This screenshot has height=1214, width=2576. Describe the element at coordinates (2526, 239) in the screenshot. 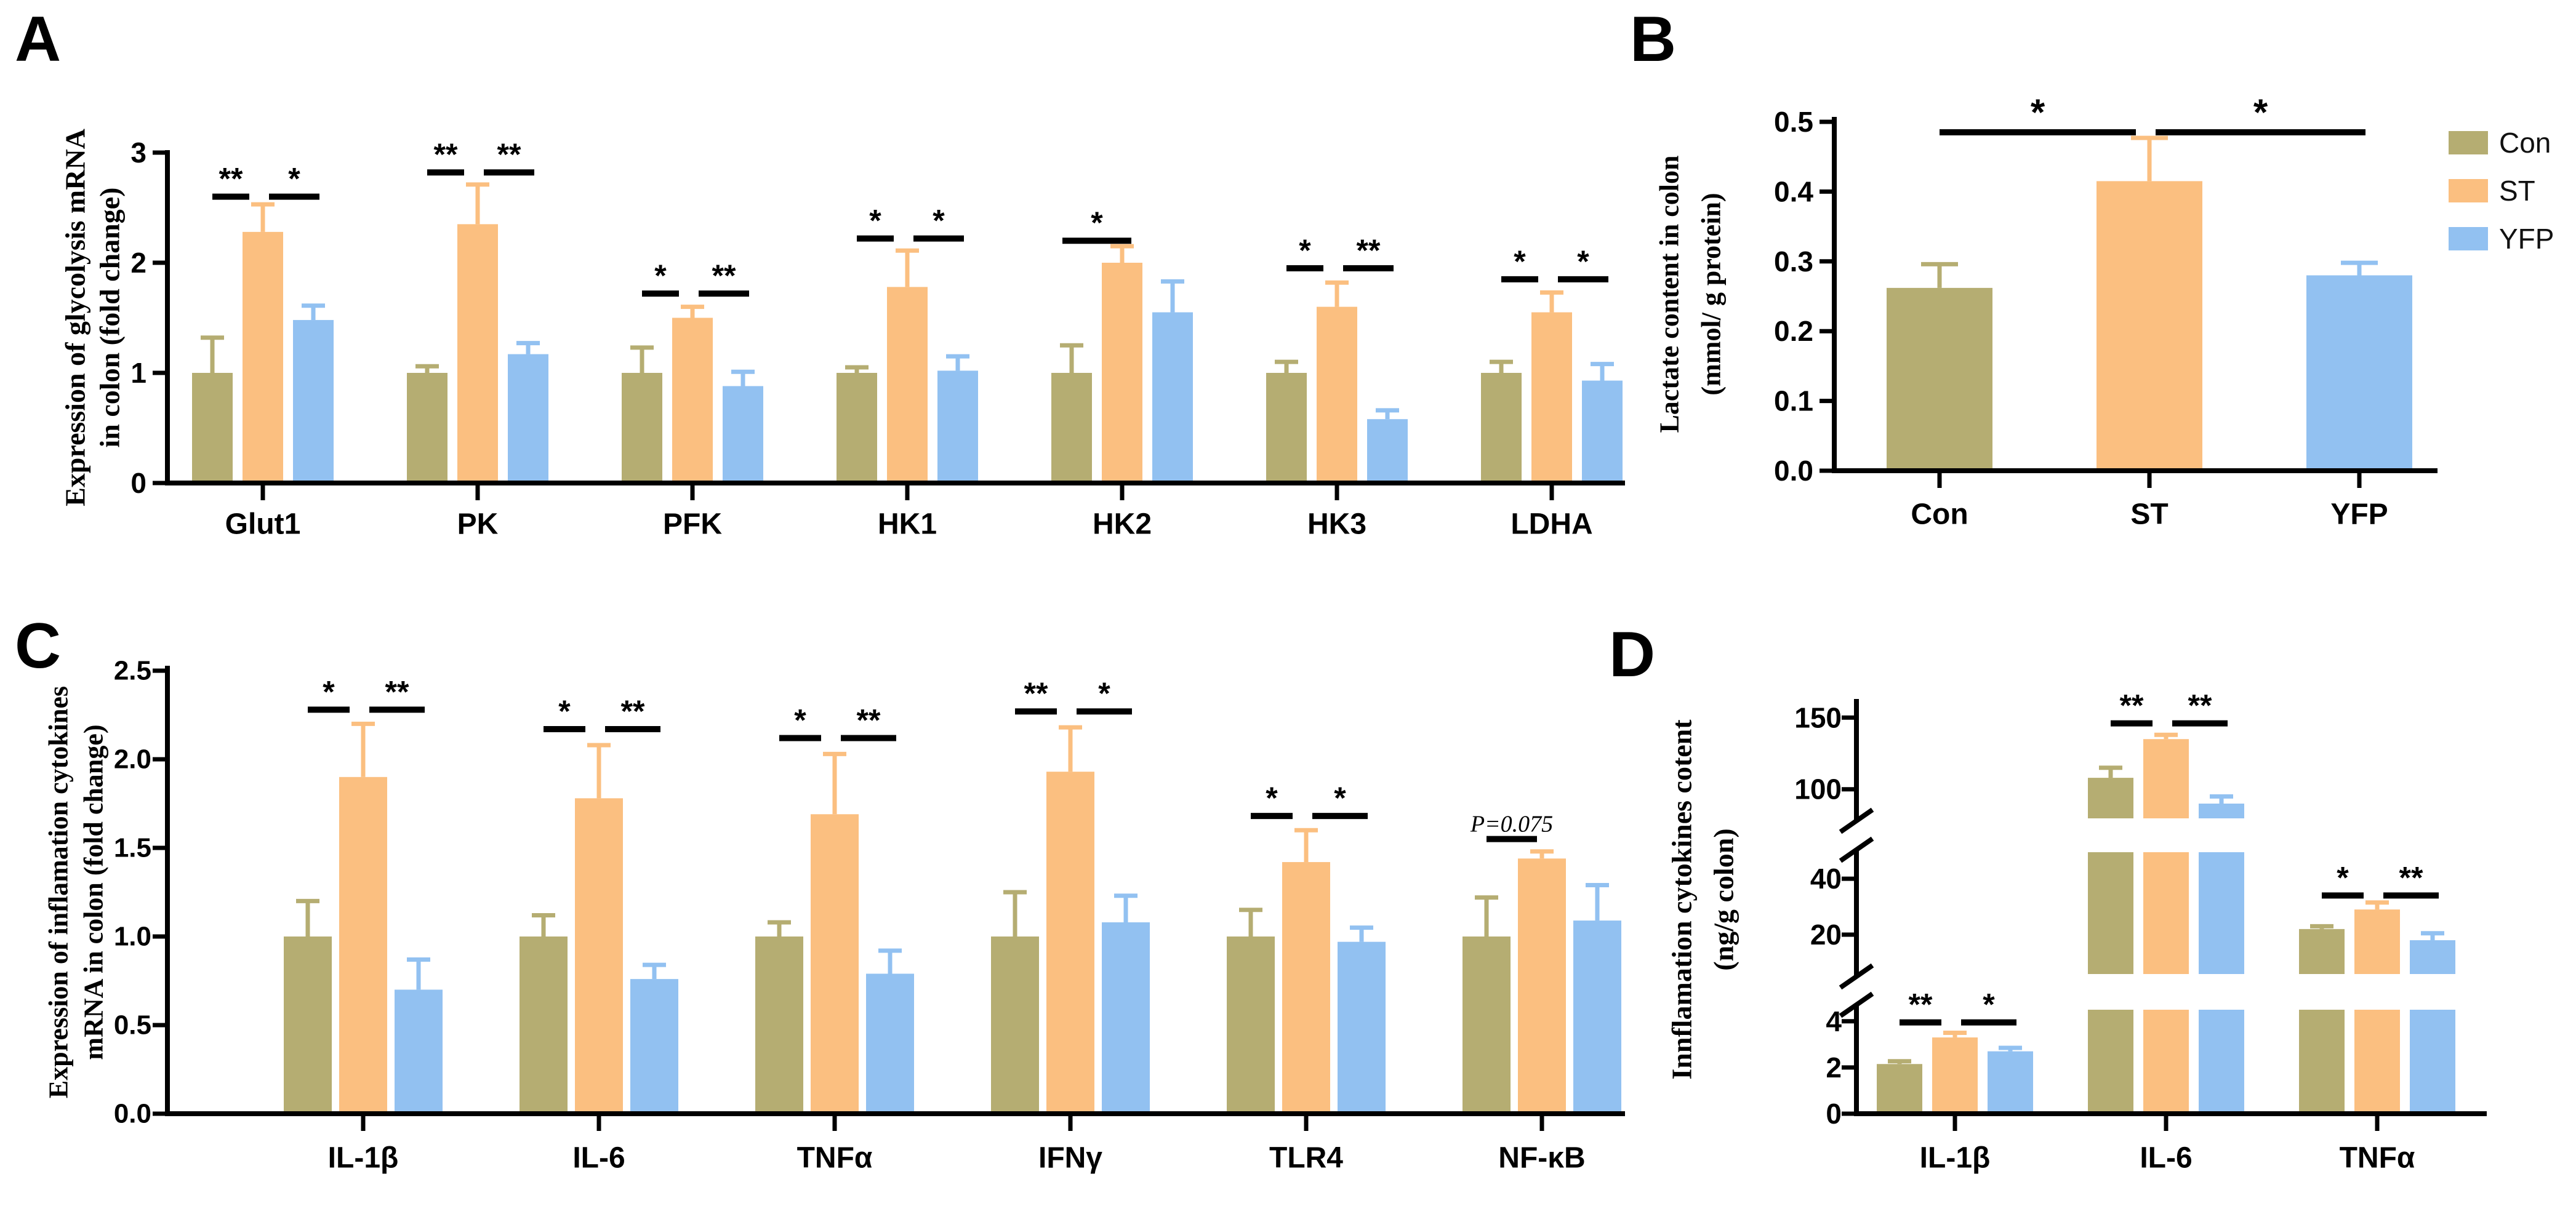

I see `legend-label-yfp: YFP` at that location.